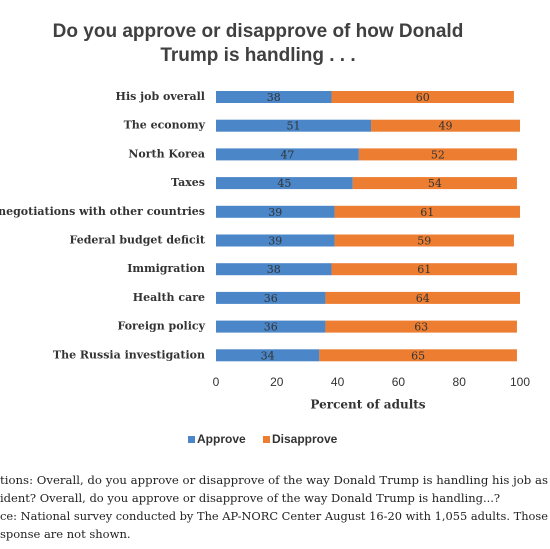 The width and height of the screenshot is (550, 549). Describe the element at coordinates (65, 534) in the screenshot. I see `footnote: sponse are not shown.` at that location.